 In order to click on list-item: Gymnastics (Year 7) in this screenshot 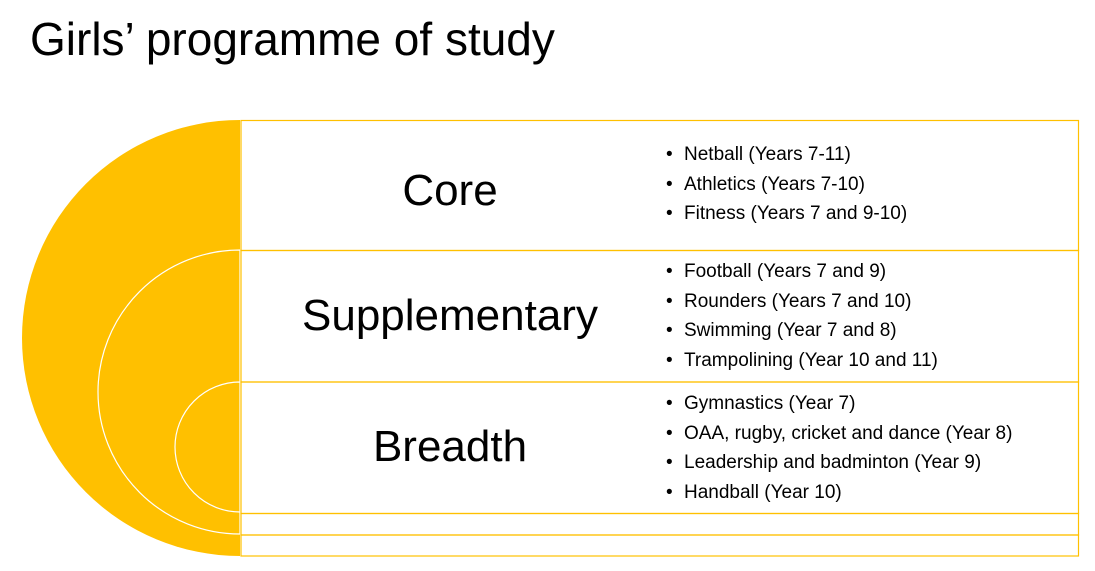, I will do `click(839, 404)`.